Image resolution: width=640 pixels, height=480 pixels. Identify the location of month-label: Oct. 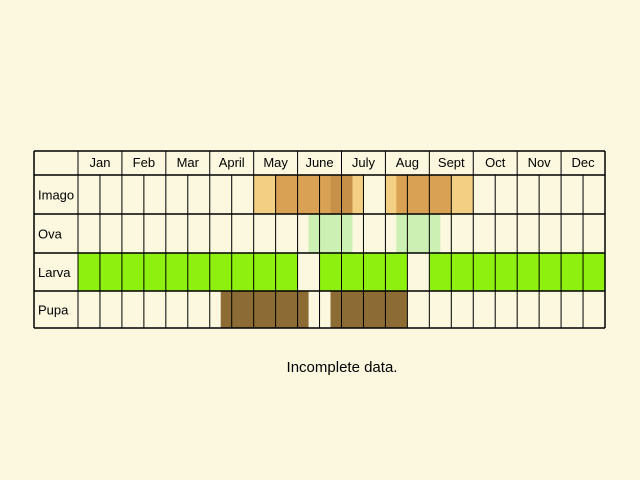
(495, 162).